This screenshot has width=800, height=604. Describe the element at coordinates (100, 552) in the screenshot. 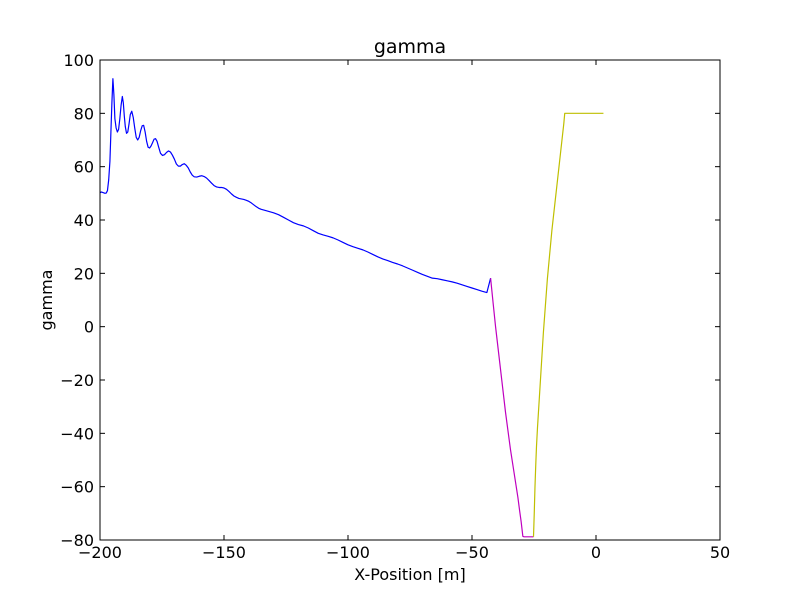

I see `x-tick-label: −200` at that location.